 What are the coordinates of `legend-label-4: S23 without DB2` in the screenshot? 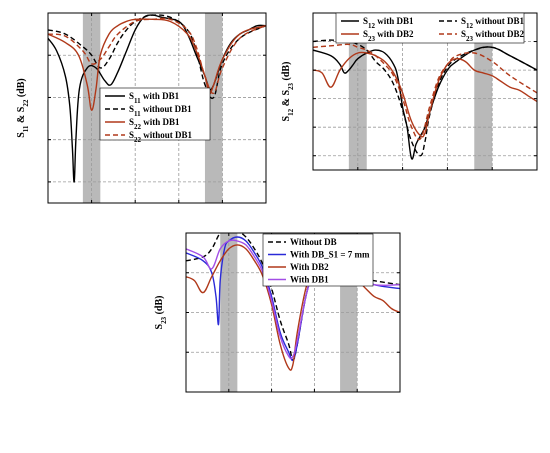 It's located at (493, 36).